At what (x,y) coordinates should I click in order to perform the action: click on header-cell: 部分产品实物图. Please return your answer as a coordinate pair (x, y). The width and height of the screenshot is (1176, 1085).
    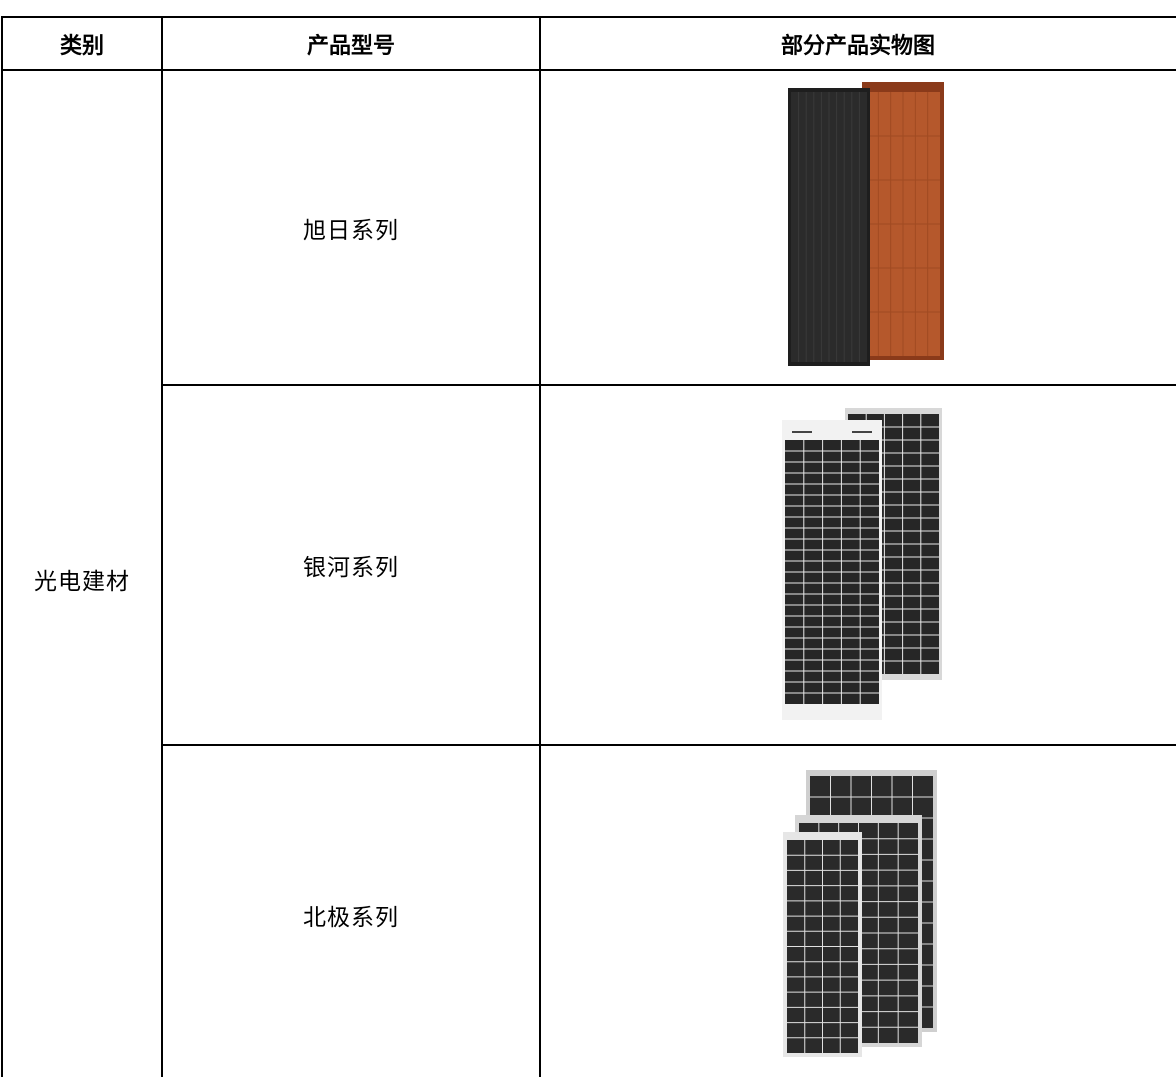
    Looking at the image, I should click on (857, 46).